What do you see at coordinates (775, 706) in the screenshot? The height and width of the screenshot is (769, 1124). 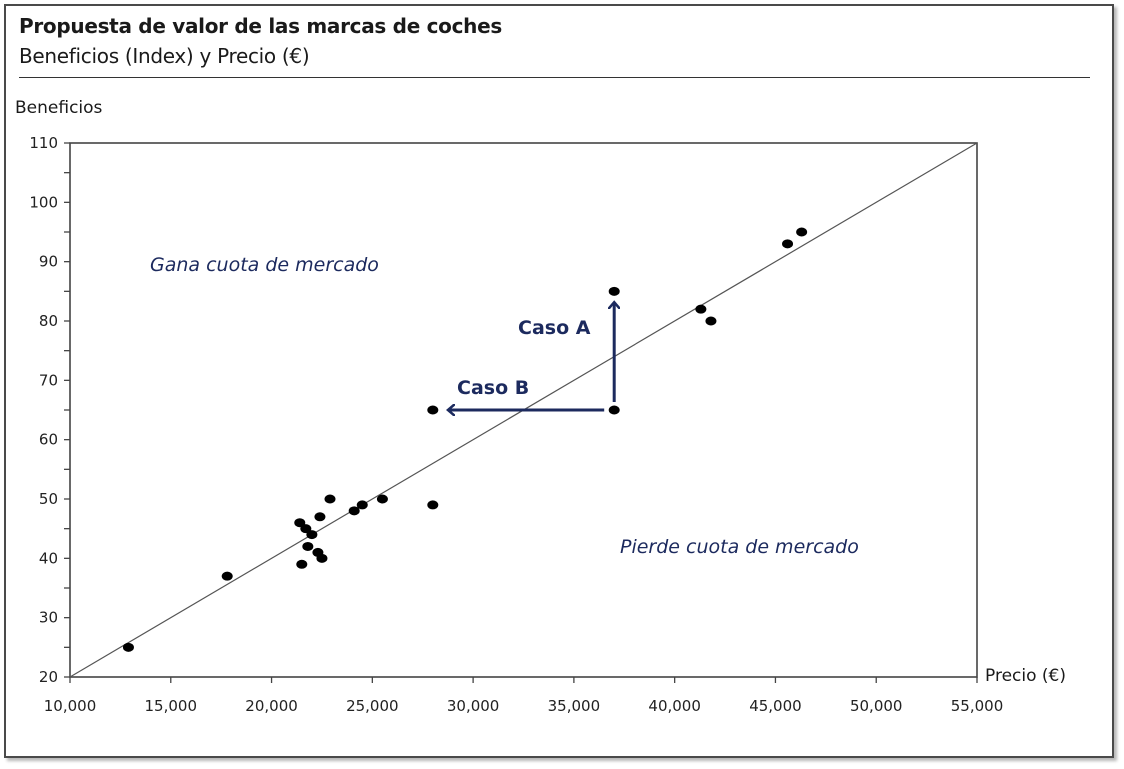 I see `x-tick-label: 45,000` at bounding box center [775, 706].